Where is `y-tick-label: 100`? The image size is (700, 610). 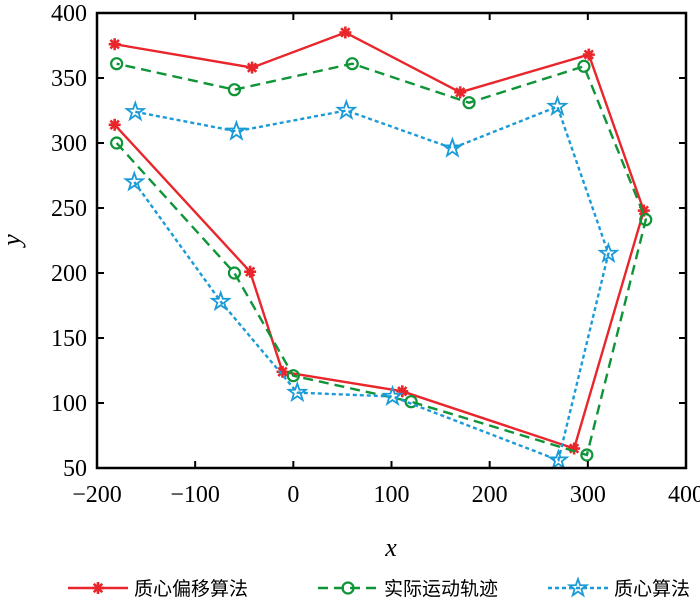 y-tick-label: 100 is located at coordinates (69, 404).